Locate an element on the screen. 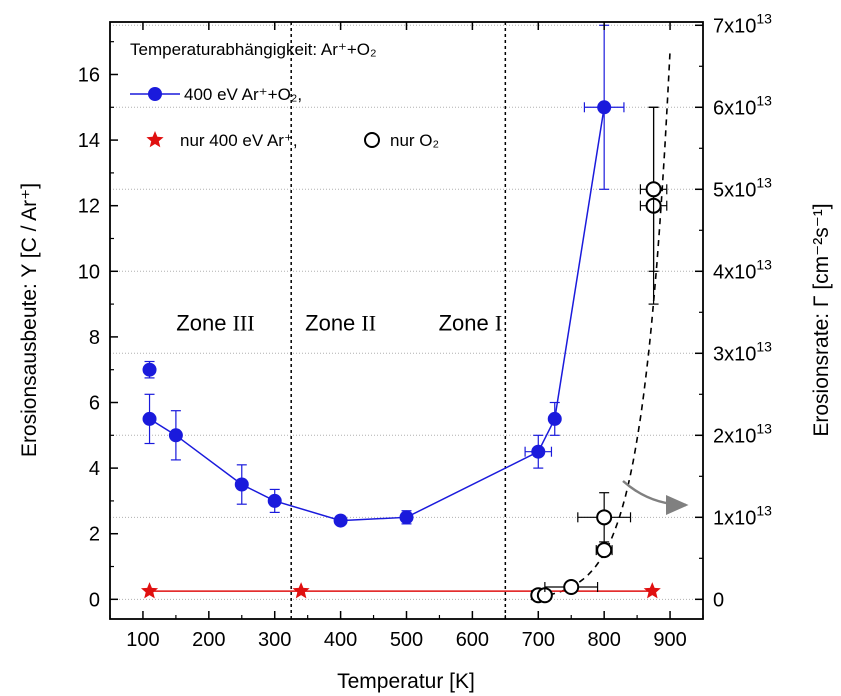 The height and width of the screenshot is (696, 841). yl-tick-label: 12 is located at coordinates (89, 207).